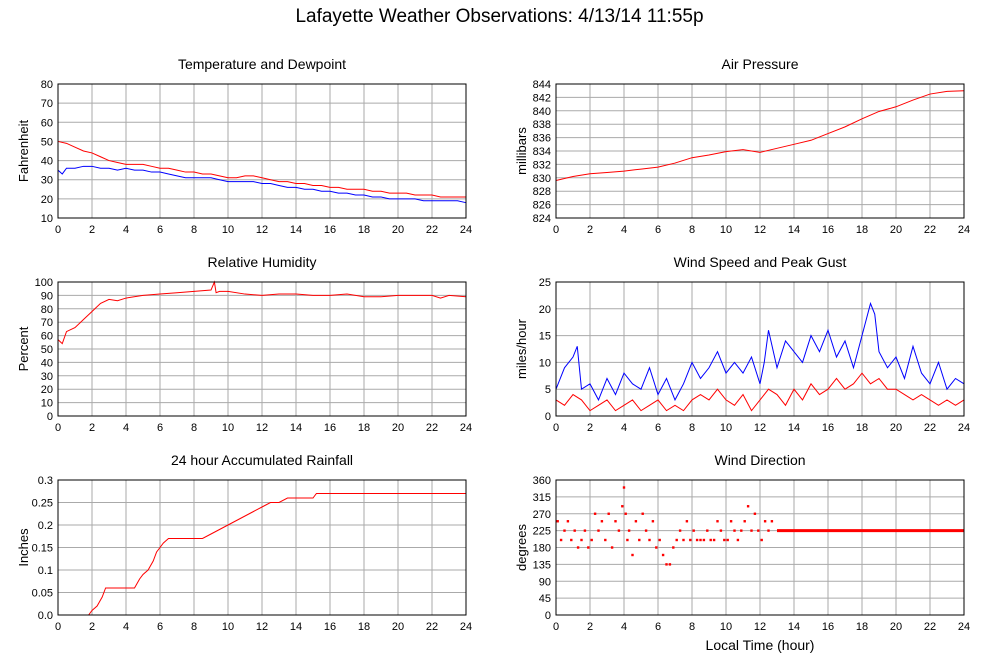 The image size is (999, 659). What do you see at coordinates (545, 337) in the screenshot?
I see `y-tick-label: 15` at bounding box center [545, 337].